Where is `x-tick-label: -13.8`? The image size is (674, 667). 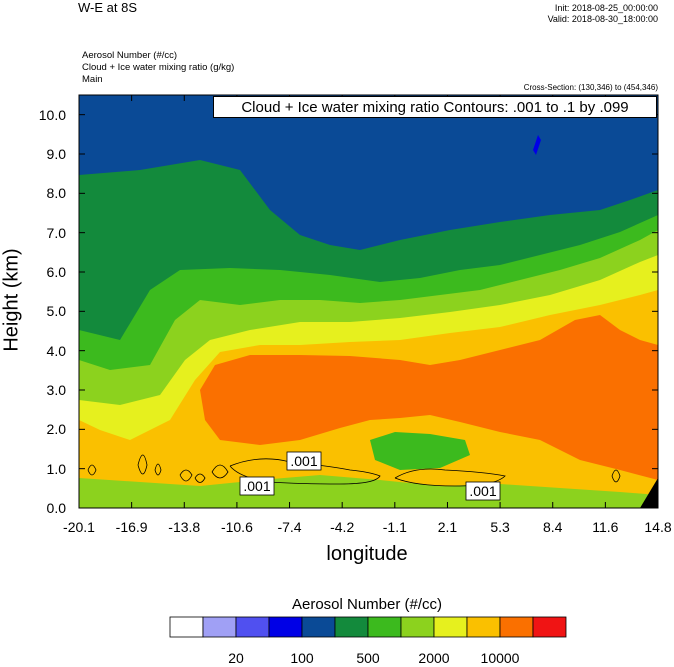
x-tick-label: -13.8 is located at coordinates (184, 527).